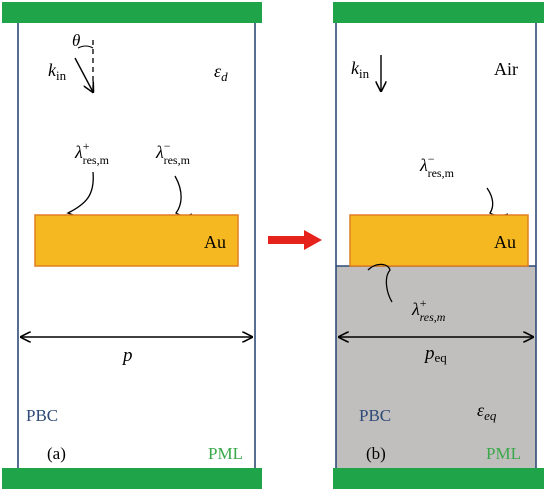  What do you see at coordinates (132, 12) in the screenshot?
I see `pml-bar-top-a` at bounding box center [132, 12].